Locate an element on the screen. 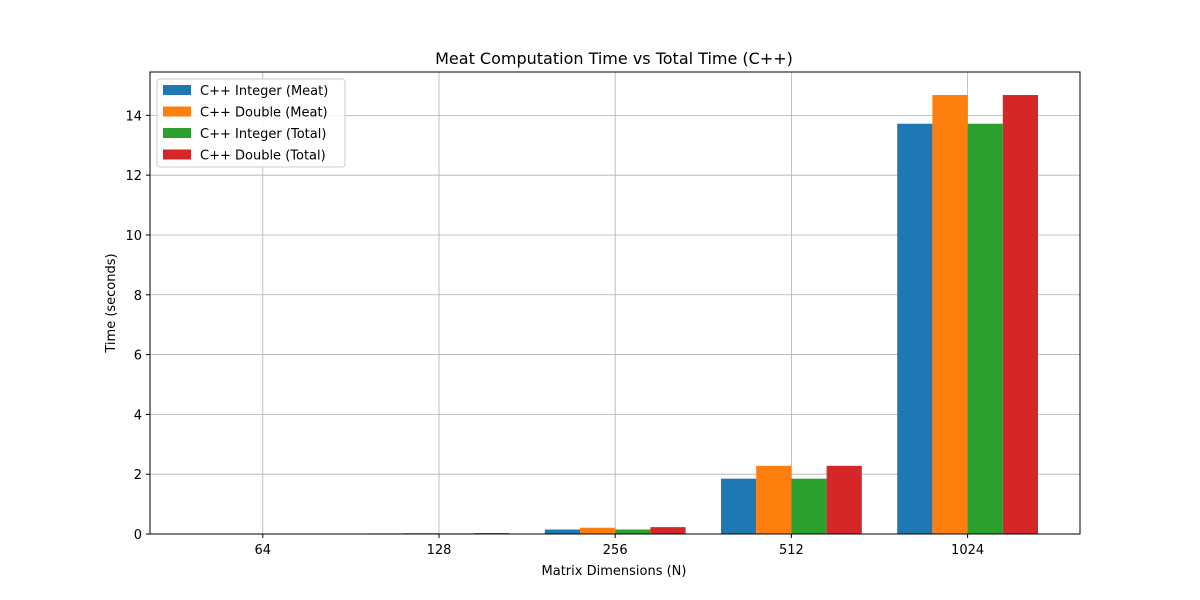 This screenshot has width=1200, height=600. y-tick-label: 6 is located at coordinates (138, 356).